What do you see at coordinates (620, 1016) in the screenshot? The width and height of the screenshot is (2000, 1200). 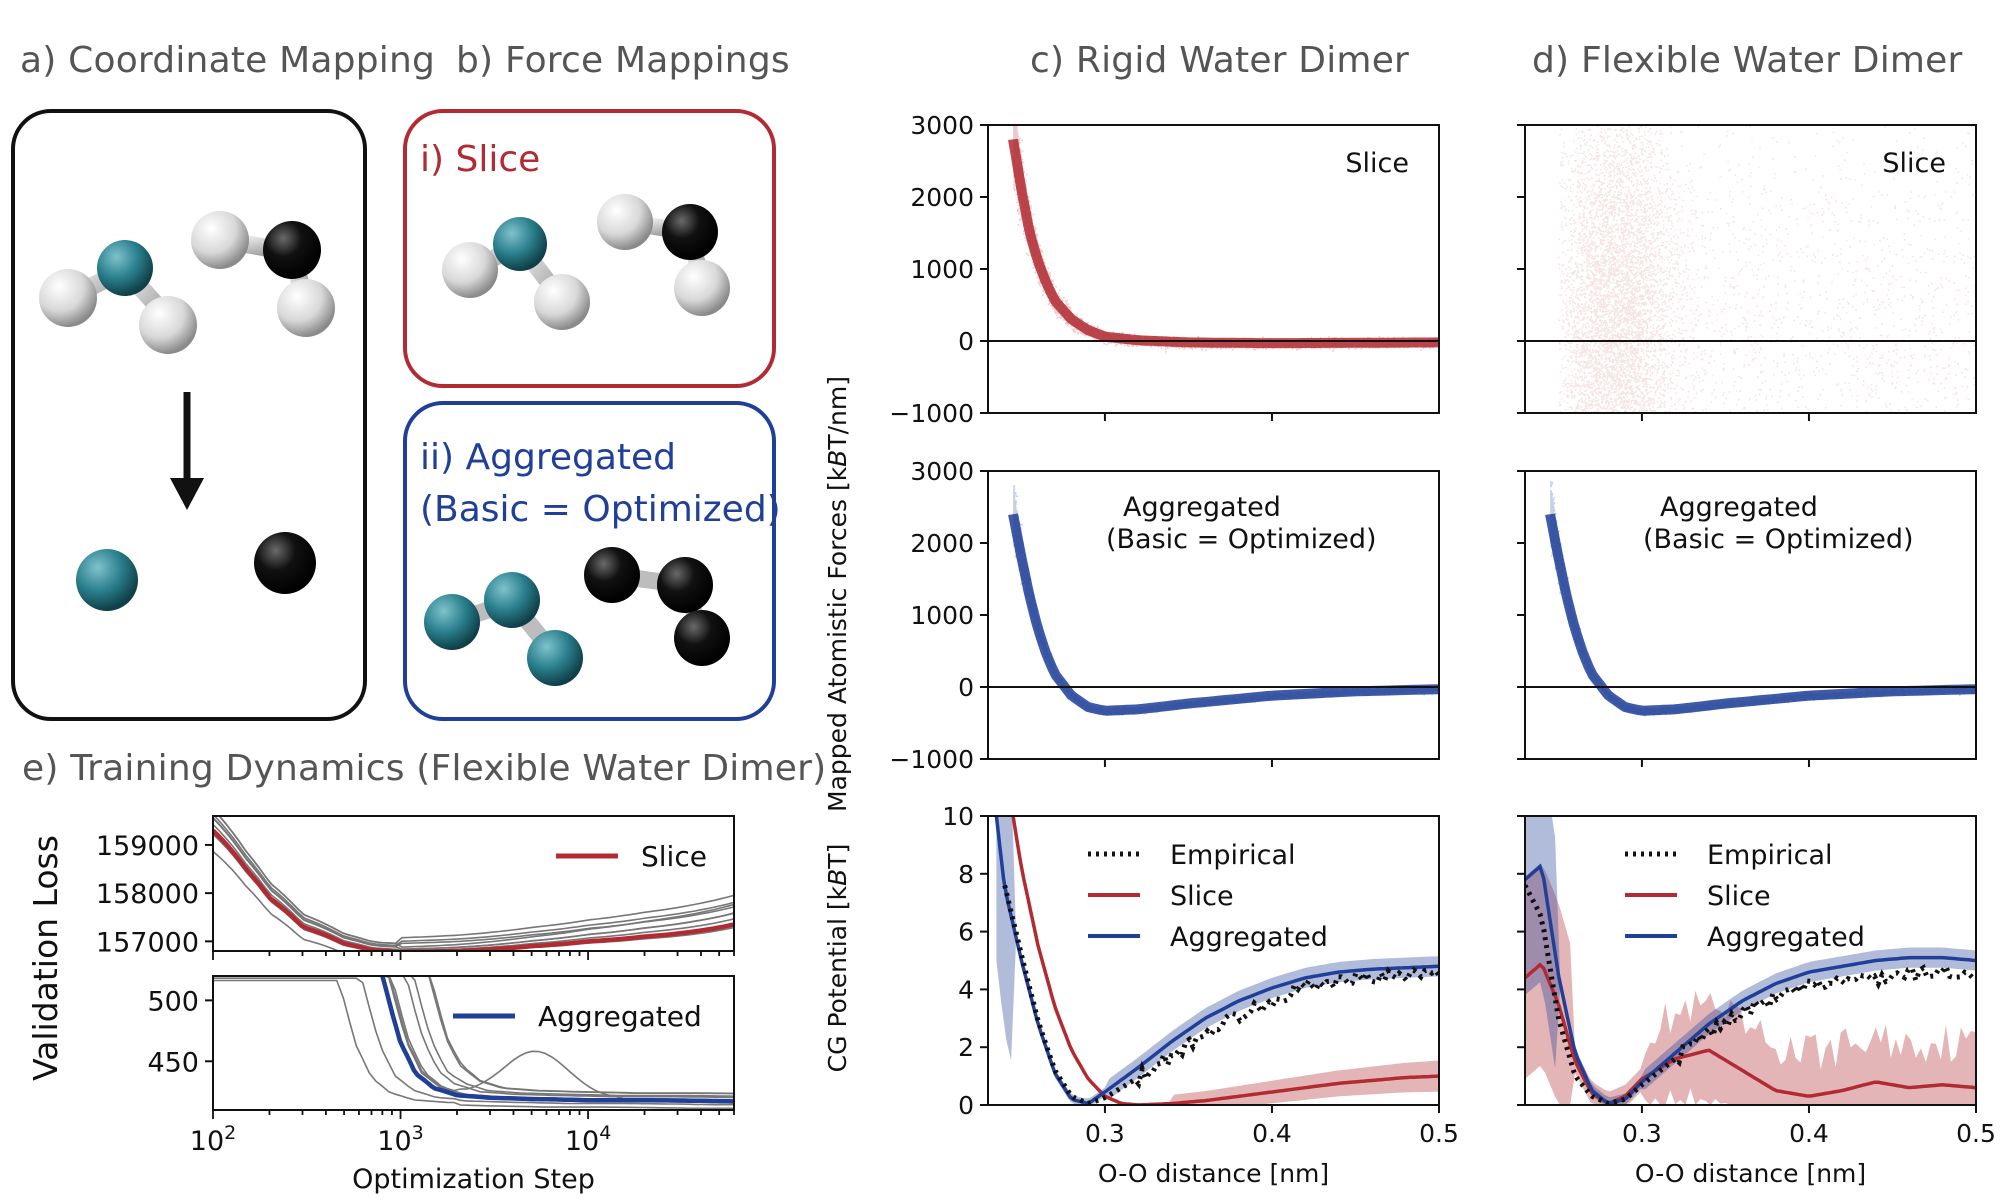 I see `legend-label-e-bottom: Aggregated` at bounding box center [620, 1016].